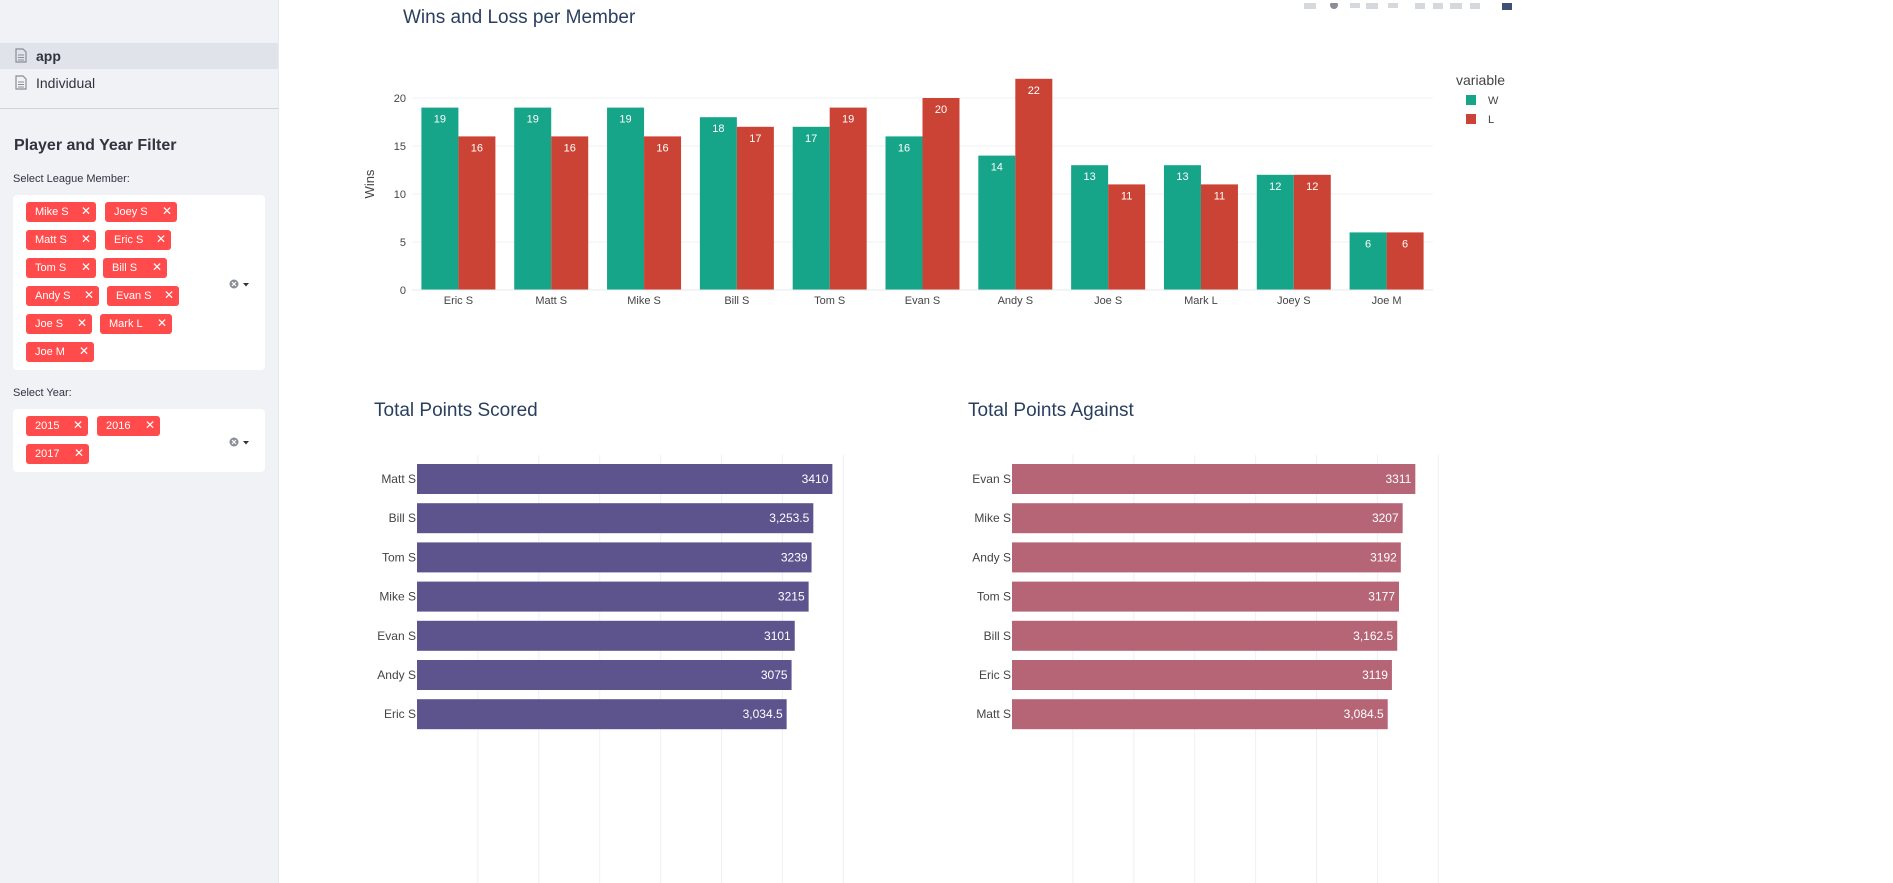 The height and width of the screenshot is (883, 1893). What do you see at coordinates (777, 636) in the screenshot?
I see `bar-value-label: 3101` at bounding box center [777, 636].